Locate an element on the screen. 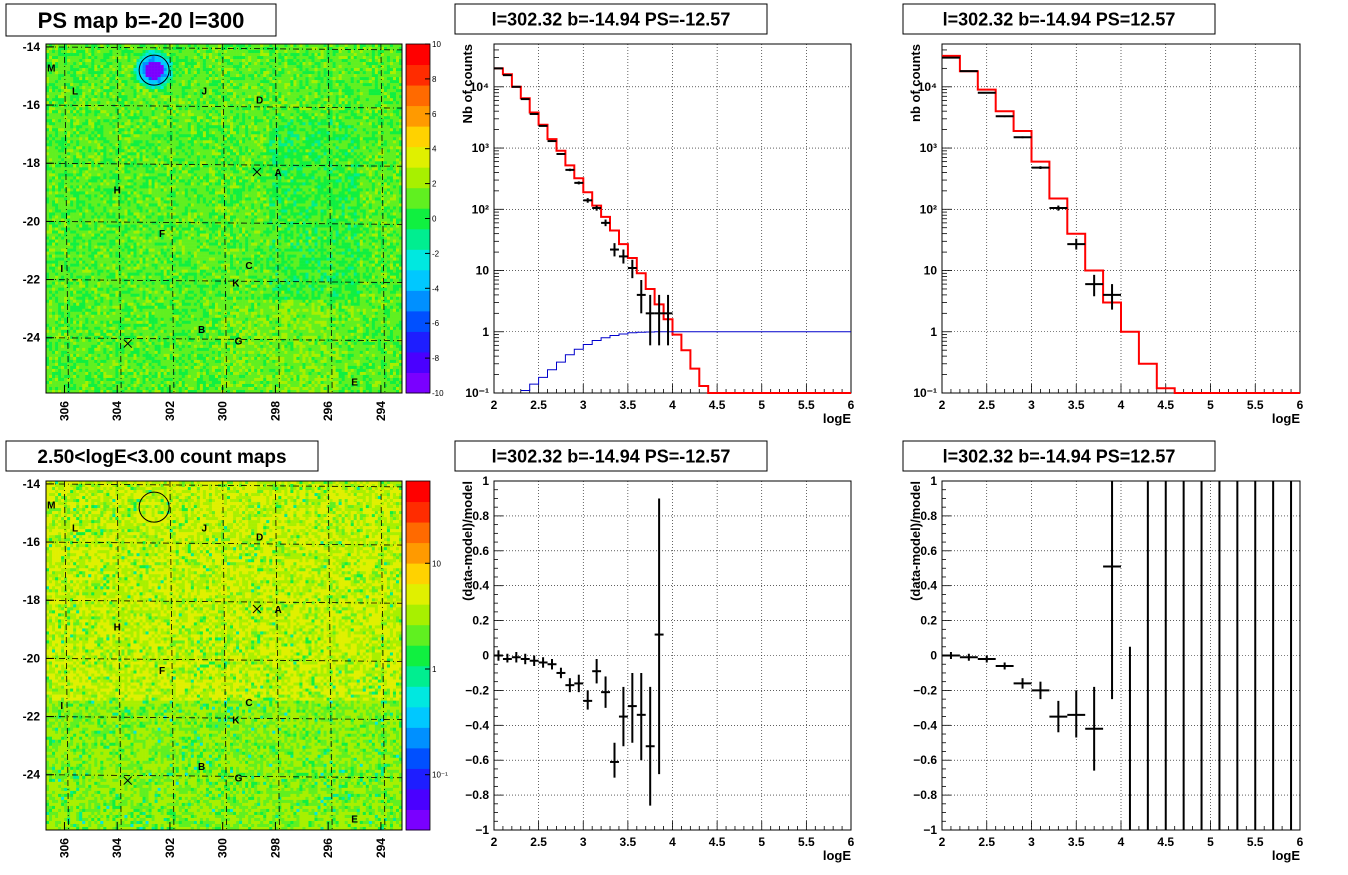  colorbar: 10 1 10⁻¹ is located at coordinates (426, 655).